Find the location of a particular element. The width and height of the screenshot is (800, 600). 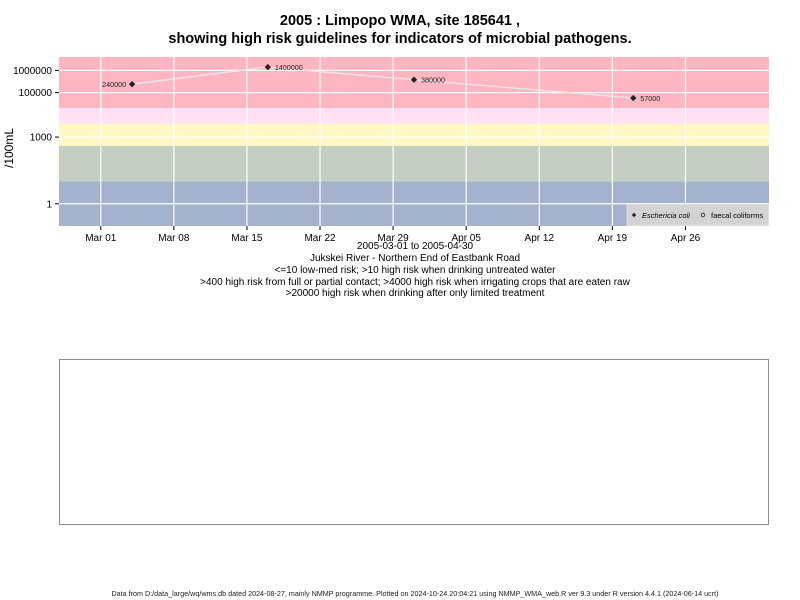

legend-marker-circle is located at coordinates (703, 215).